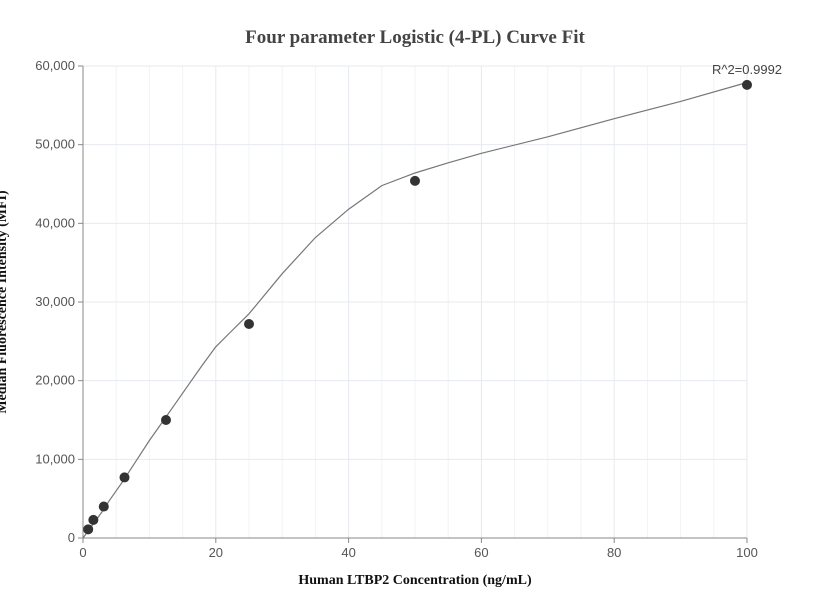 The width and height of the screenshot is (830, 616). What do you see at coordinates (348, 552) in the screenshot?
I see `x-tick-label: 40` at bounding box center [348, 552].